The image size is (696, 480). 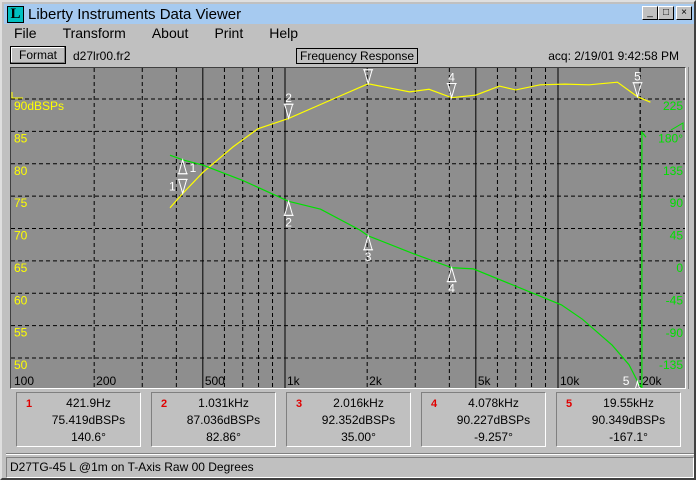 What do you see at coordinates (349, 14) in the screenshot?
I see `title-bar: L Liberty Instruments Data Viewer _ □ ×` at bounding box center [349, 14].